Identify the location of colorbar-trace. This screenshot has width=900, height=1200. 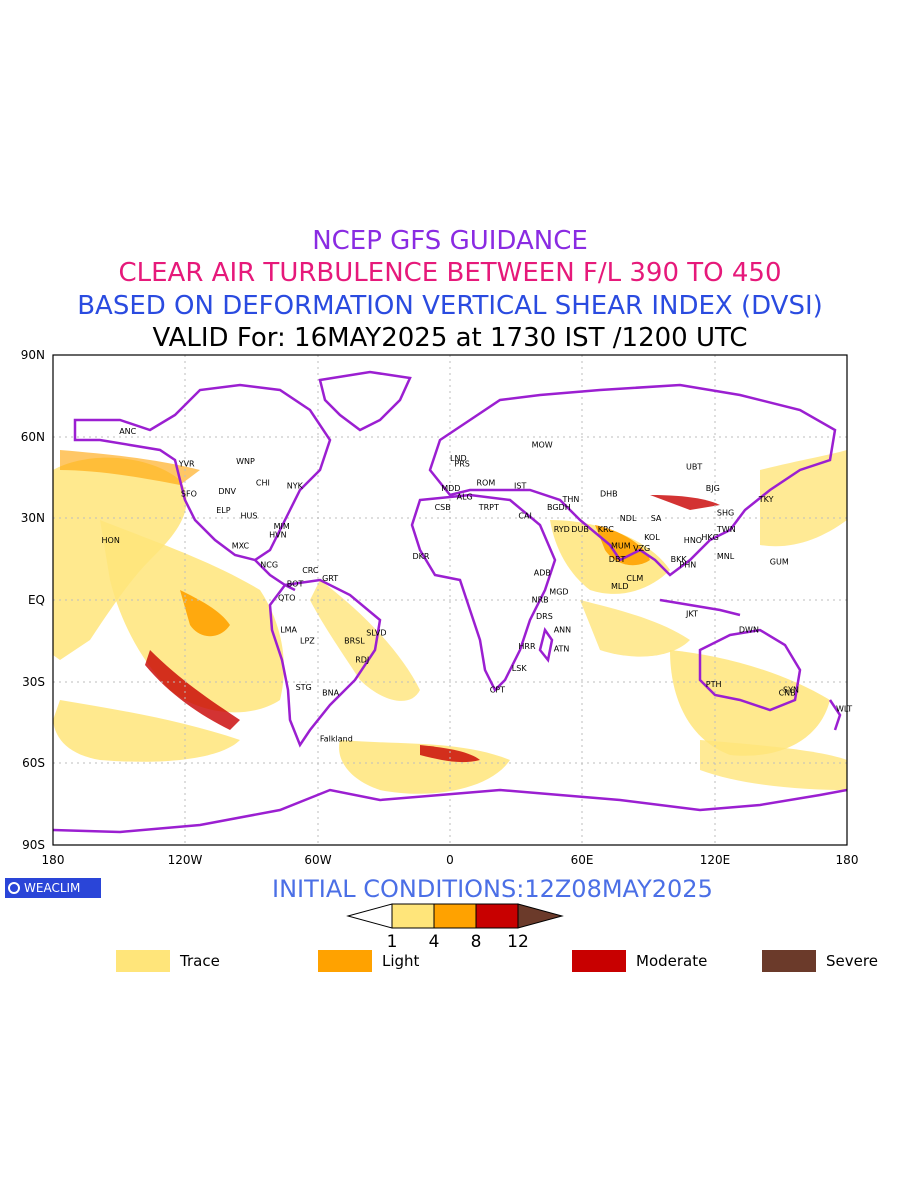
(413, 916).